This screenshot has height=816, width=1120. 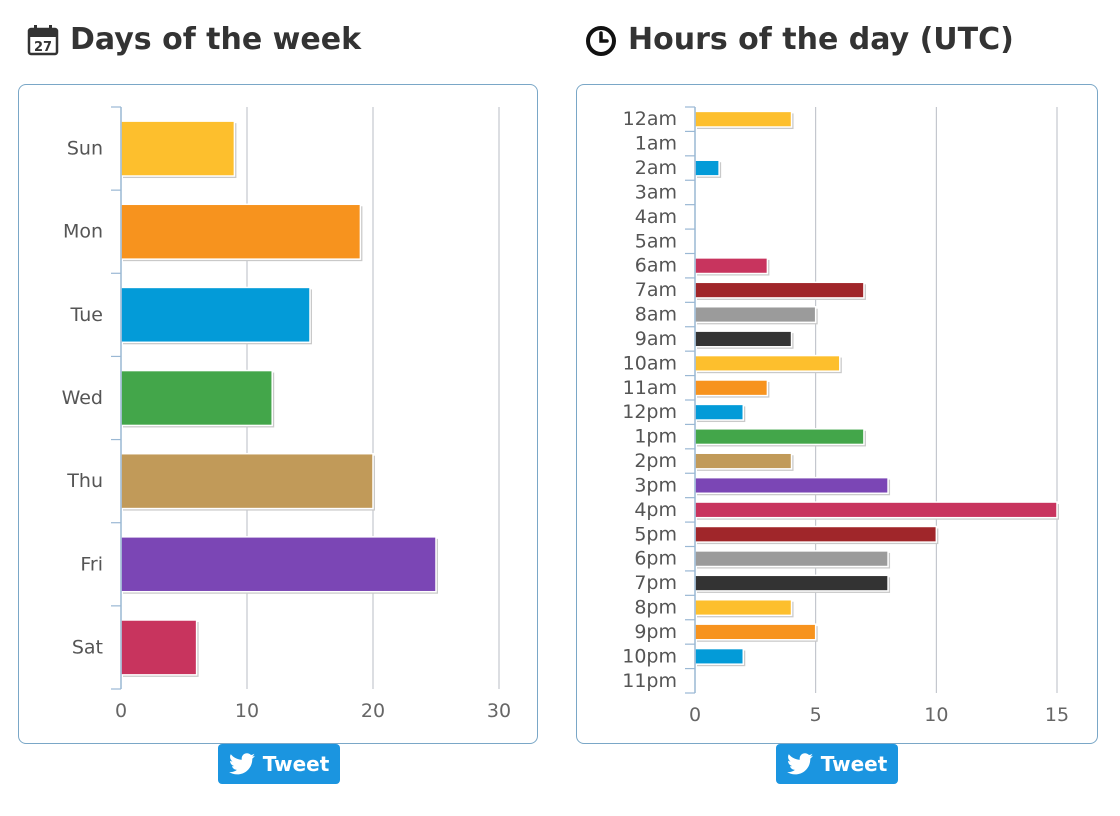 I want to click on bar-5pm, so click(x=816, y=534).